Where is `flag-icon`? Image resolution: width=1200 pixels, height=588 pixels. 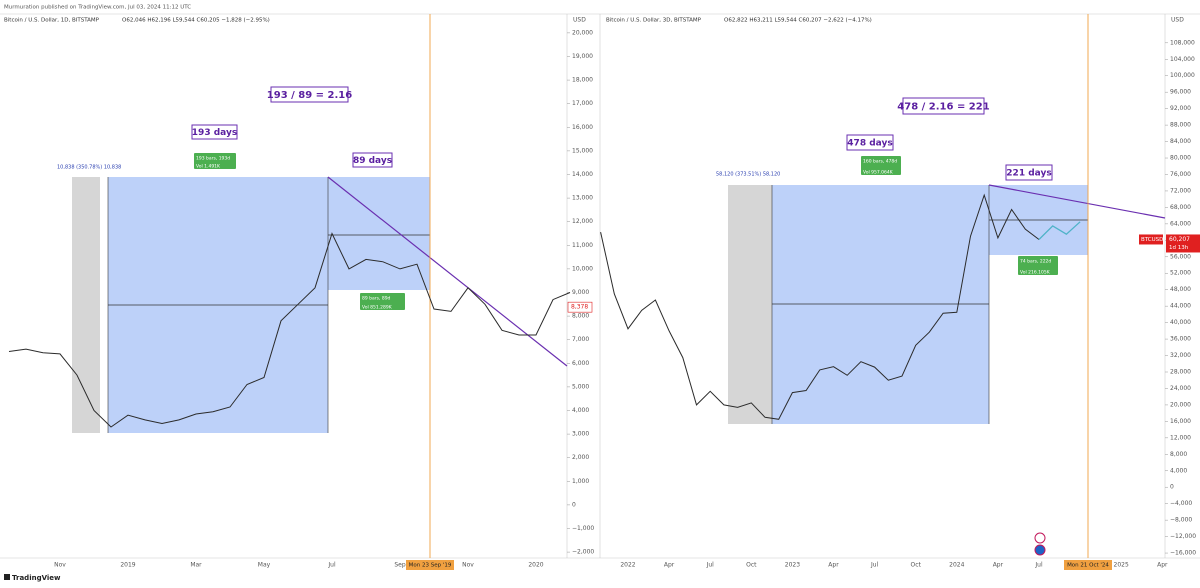
flag-icon is located at coordinates (1040, 550).